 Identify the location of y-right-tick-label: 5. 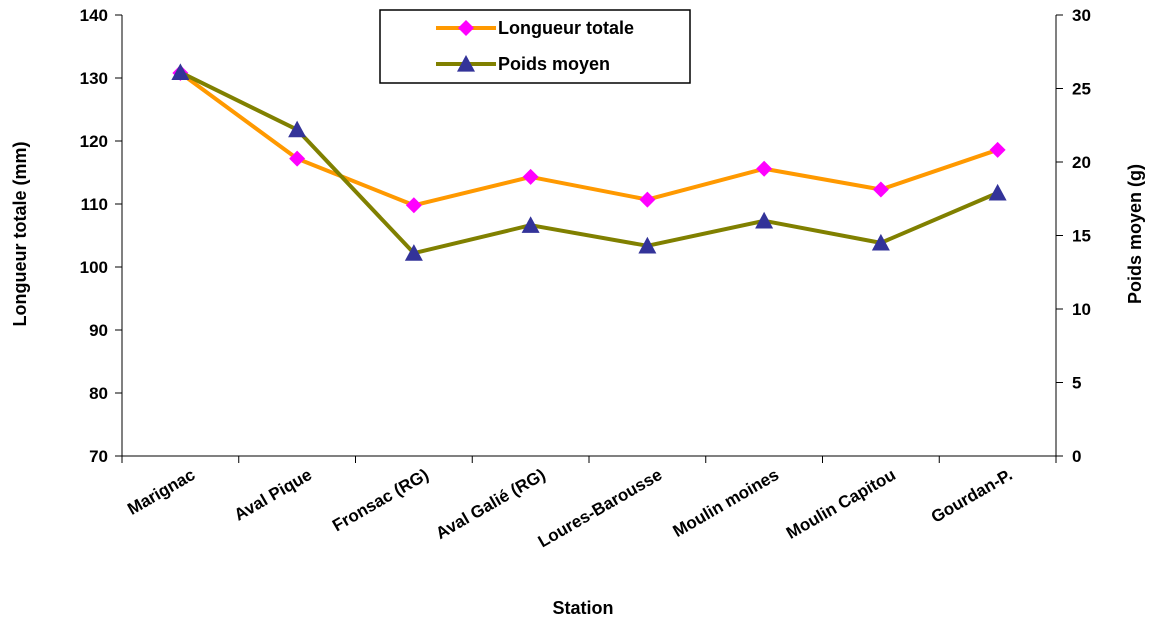
(1076, 383).